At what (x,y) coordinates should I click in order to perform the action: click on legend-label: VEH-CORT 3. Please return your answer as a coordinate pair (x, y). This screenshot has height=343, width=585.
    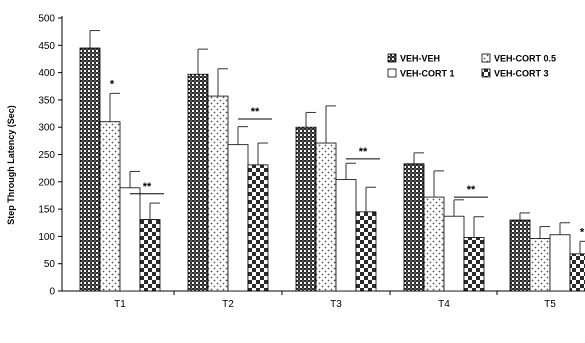
    Looking at the image, I should click on (521, 74).